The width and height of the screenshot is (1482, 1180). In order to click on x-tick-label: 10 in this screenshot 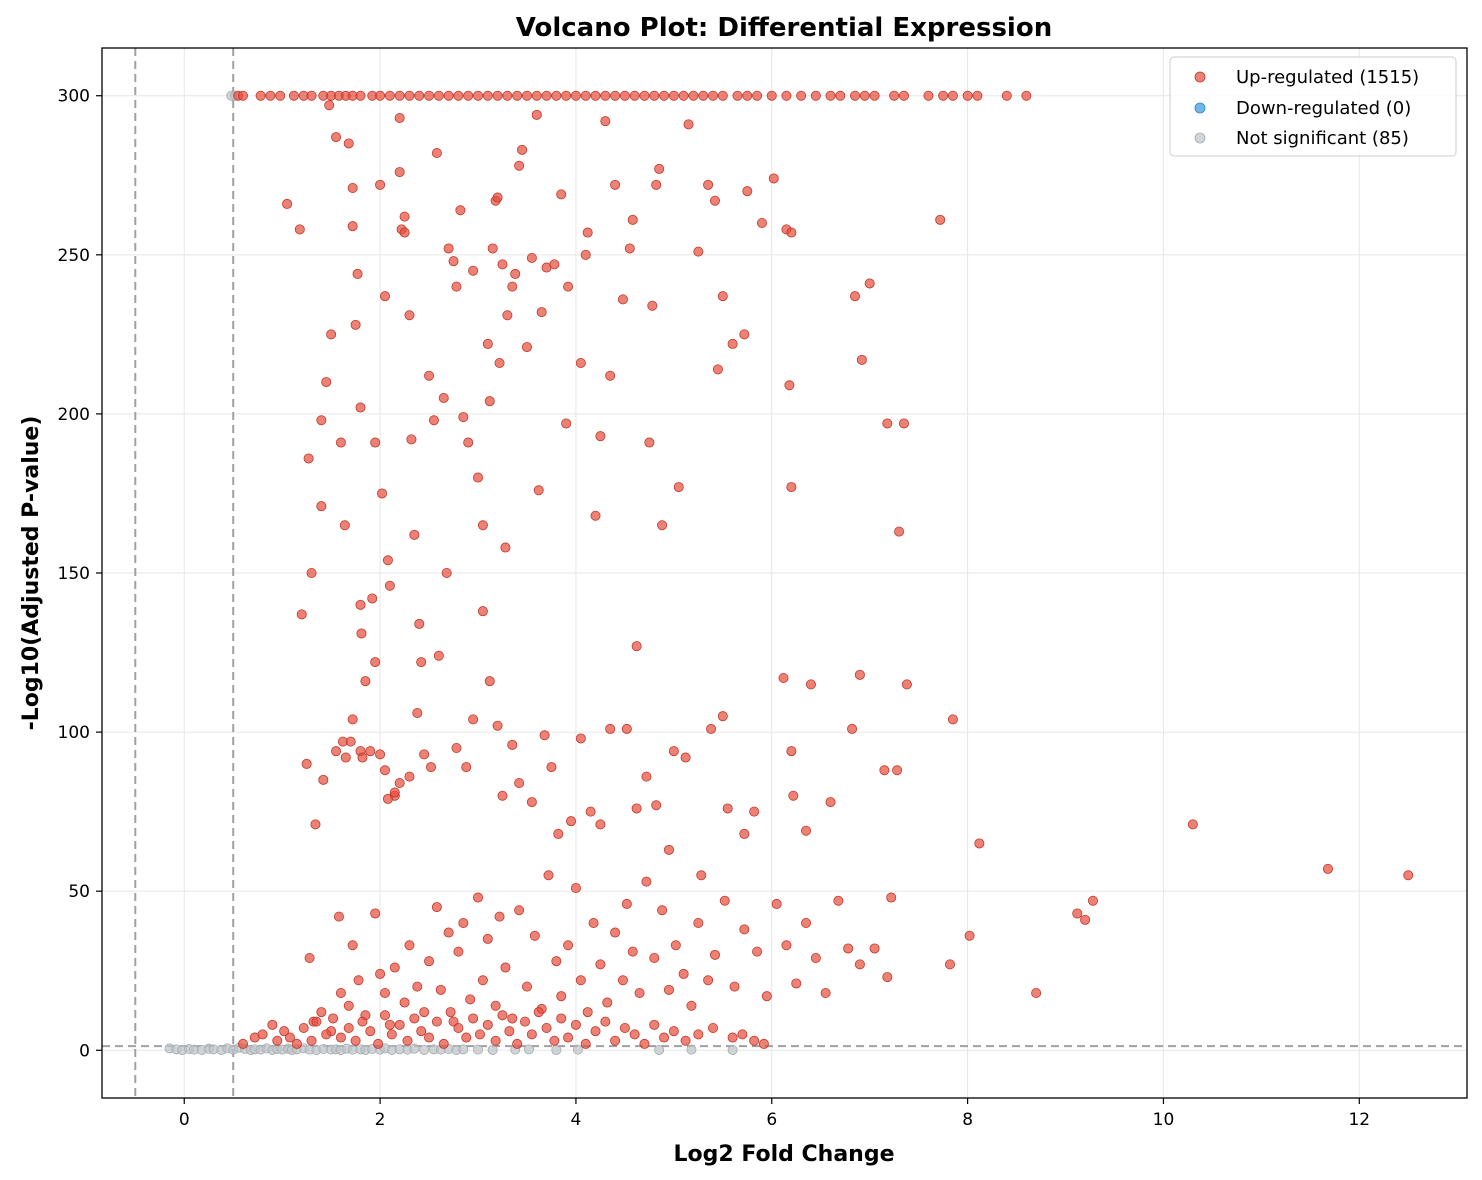, I will do `click(1164, 1120)`.